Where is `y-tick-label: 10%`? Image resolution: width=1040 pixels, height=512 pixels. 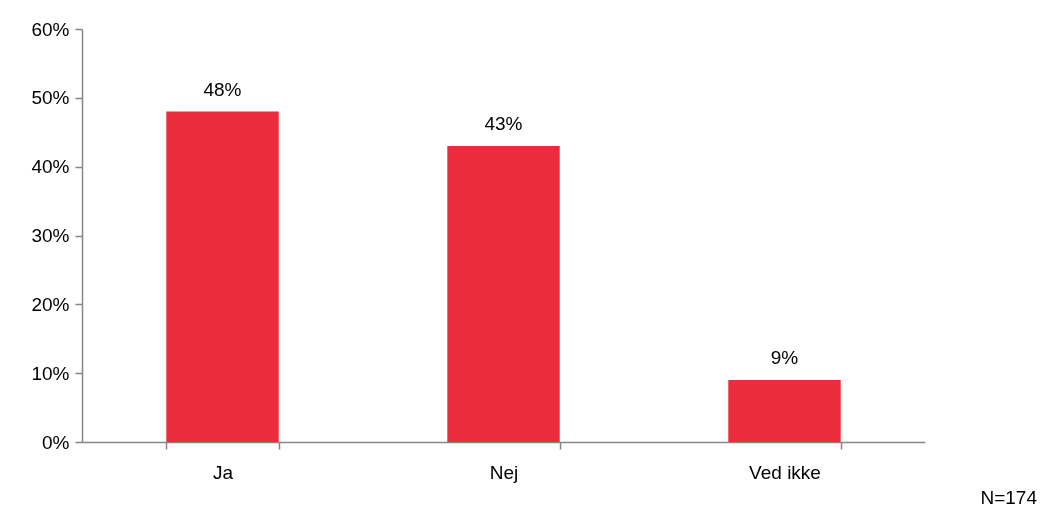 y-tick-label: 10% is located at coordinates (50, 373).